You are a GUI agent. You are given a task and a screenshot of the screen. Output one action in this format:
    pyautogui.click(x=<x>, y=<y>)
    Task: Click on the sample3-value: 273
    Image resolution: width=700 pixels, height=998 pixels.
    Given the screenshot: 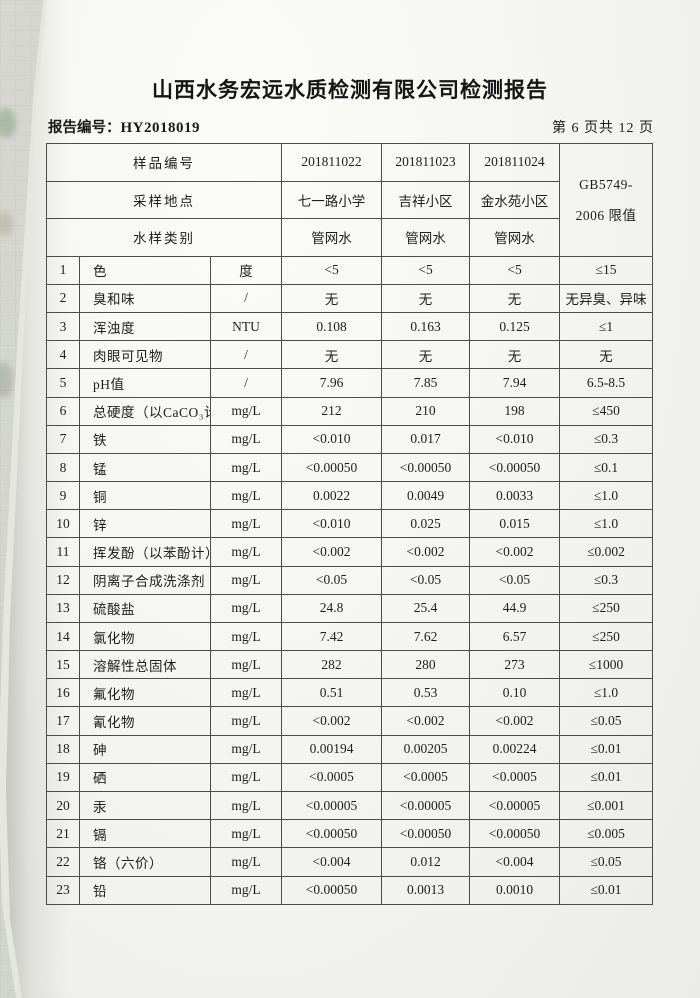 What is the action you would take?
    pyautogui.click(x=515, y=665)
    